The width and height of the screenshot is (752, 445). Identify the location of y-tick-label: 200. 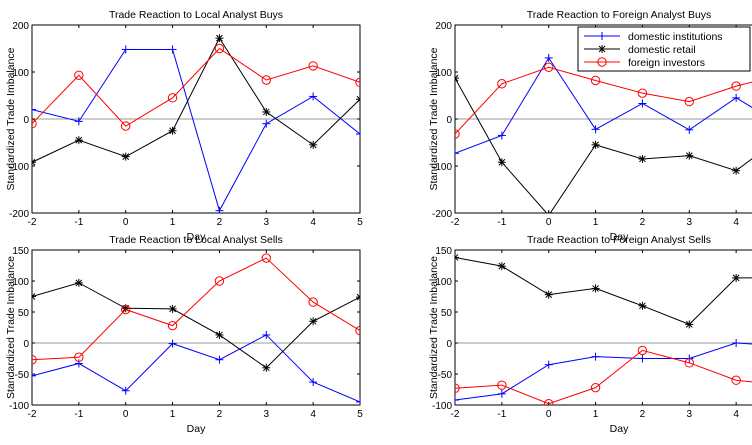
(443, 26).